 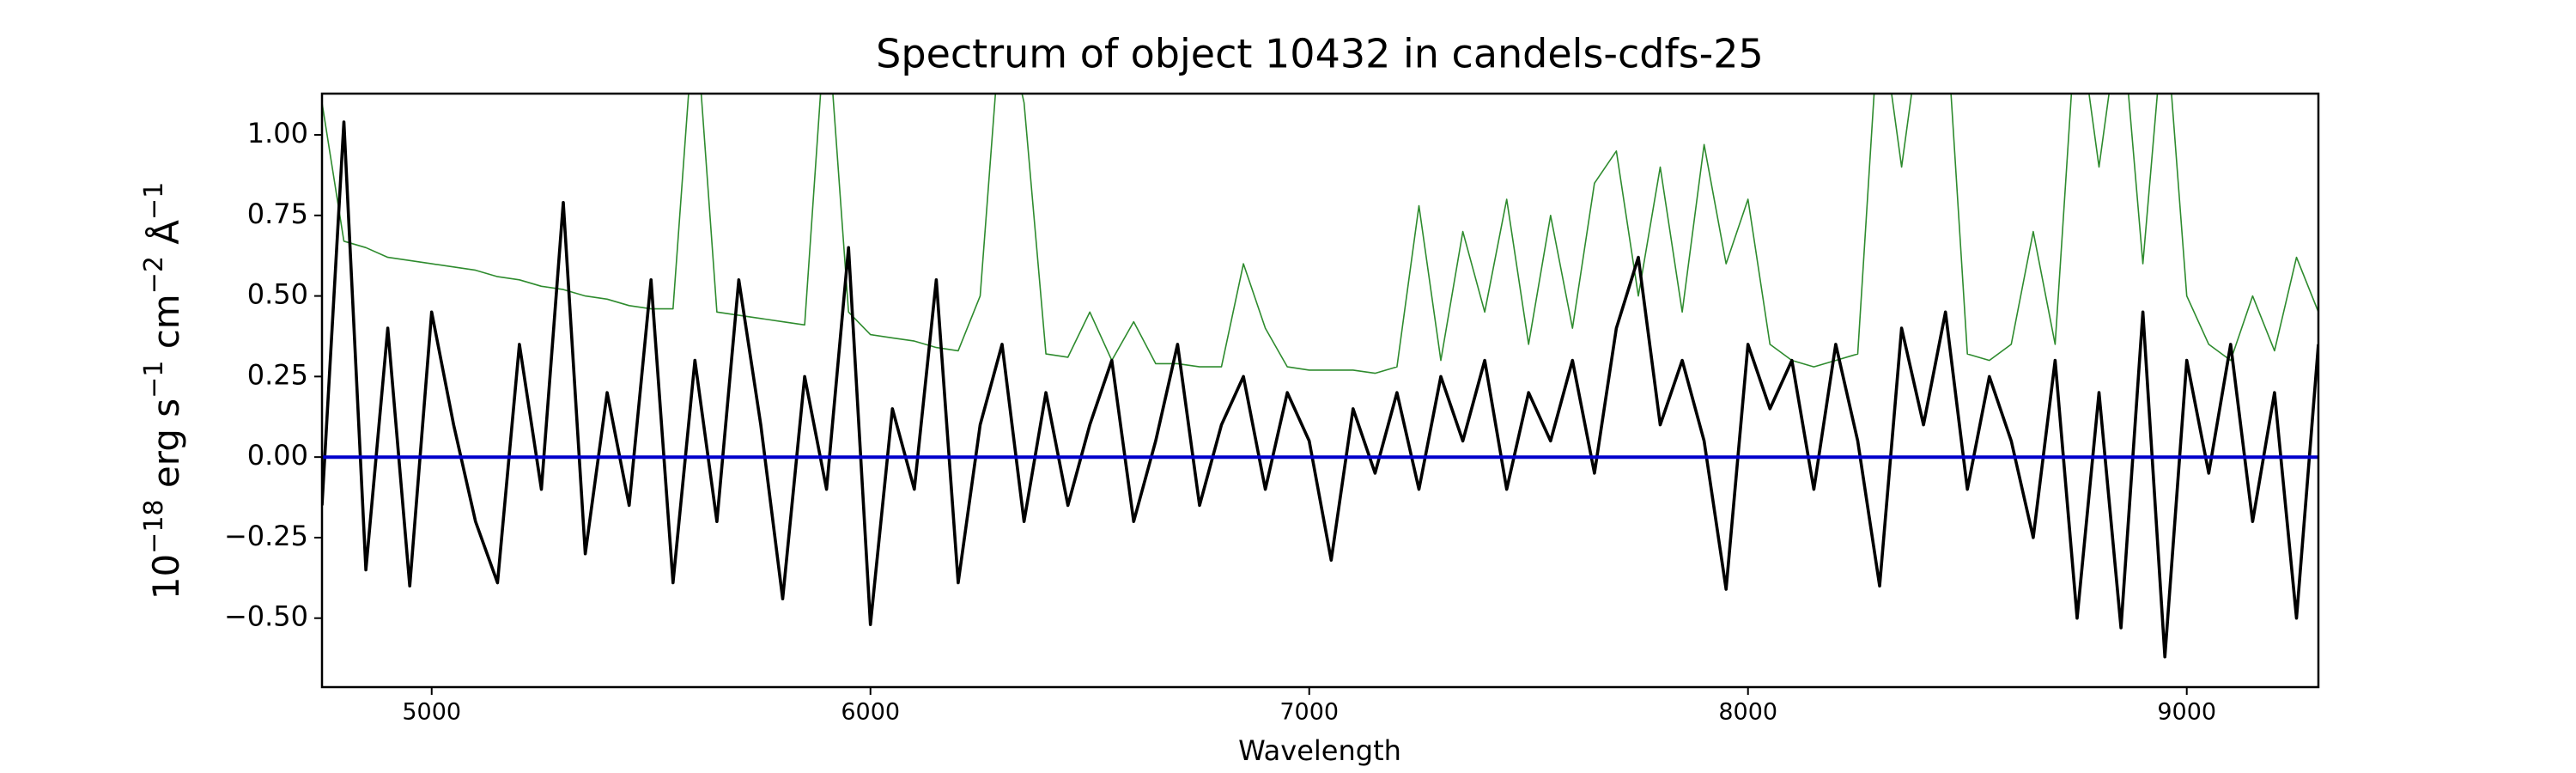 I want to click on x-tick-label: 8000, so click(x=1748, y=712).